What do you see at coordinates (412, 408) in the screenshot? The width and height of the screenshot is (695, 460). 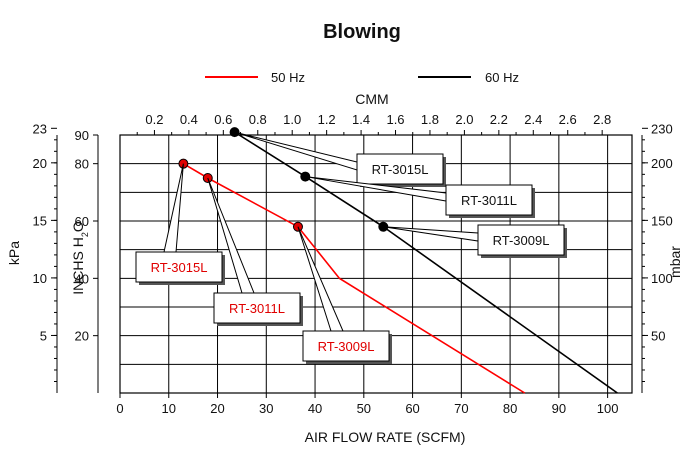 I see `x-tick-label: 60` at bounding box center [412, 408].